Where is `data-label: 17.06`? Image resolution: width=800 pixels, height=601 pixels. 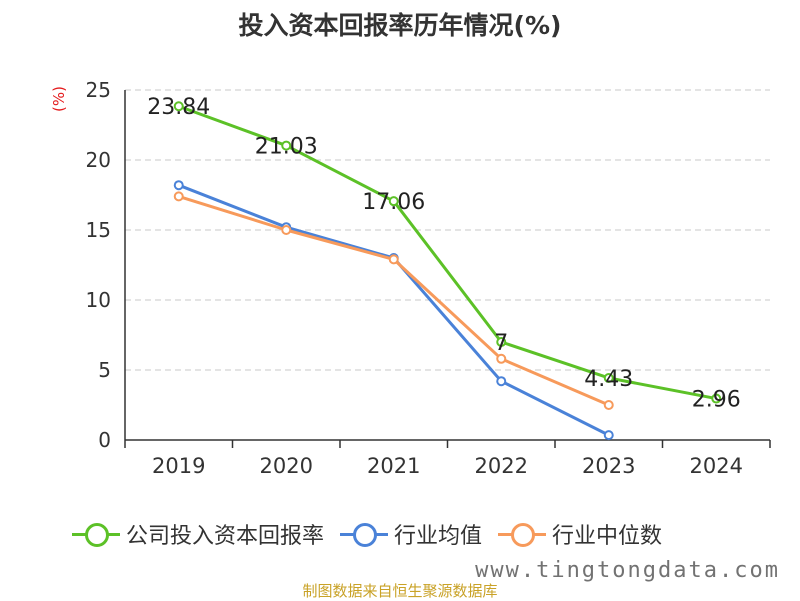
data-label: 17.06 is located at coordinates (393, 202).